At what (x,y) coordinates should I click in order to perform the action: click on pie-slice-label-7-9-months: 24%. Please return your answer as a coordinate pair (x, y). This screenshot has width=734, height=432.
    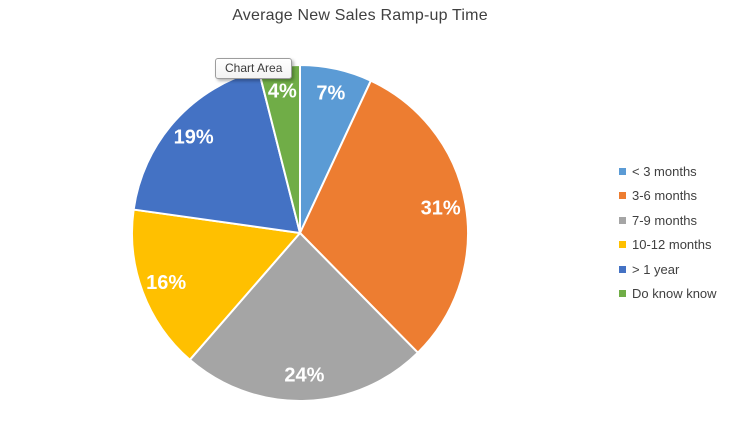
    Looking at the image, I should click on (304, 376).